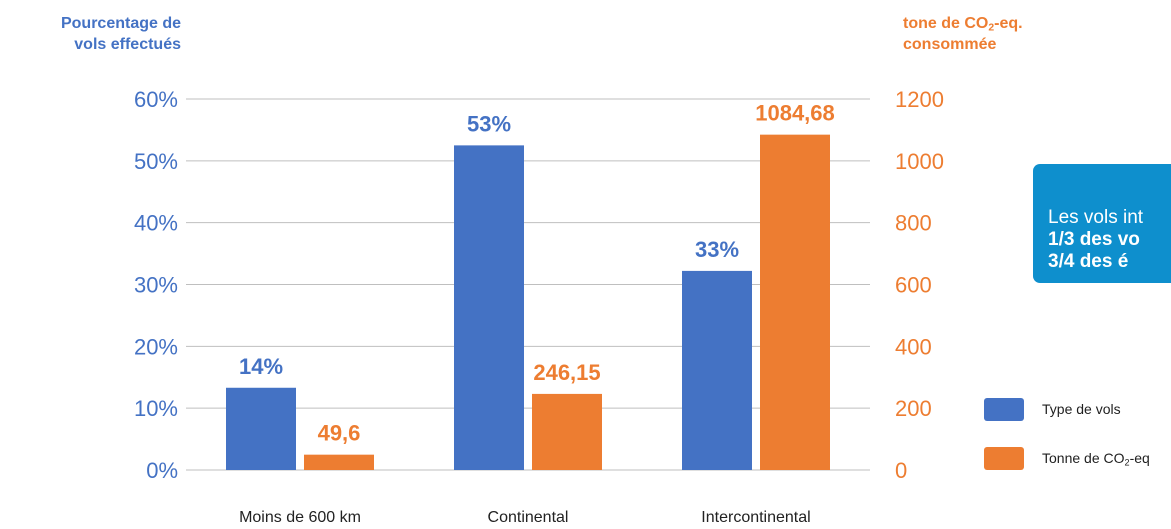 This screenshot has height=529, width=1171. Describe the element at coordinates (946, 23) in the screenshot. I see `right-axis-title-pre: tone de CO` at that location.